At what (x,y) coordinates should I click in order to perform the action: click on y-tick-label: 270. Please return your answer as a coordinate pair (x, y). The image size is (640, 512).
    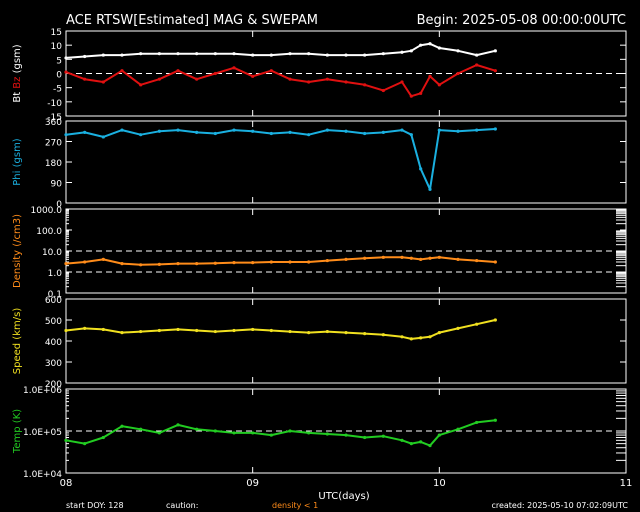
    Looking at the image, I should click on (53, 144).